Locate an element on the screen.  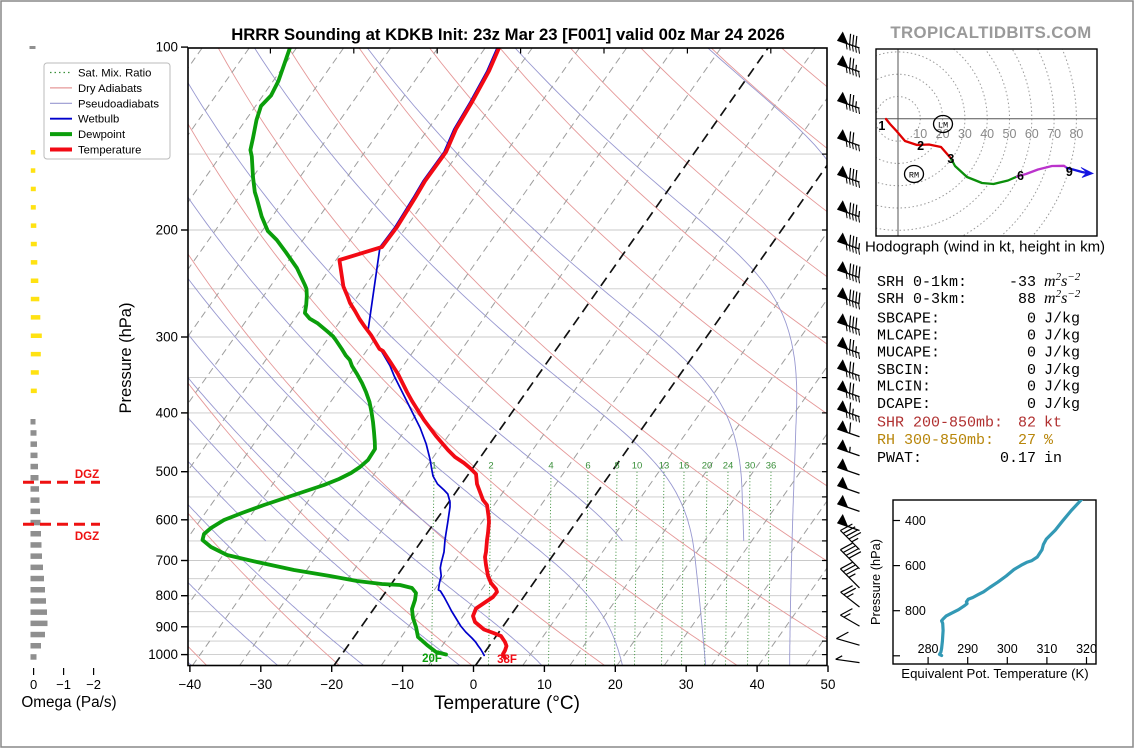
svg-text: 8 is located at coordinates (616, 466).